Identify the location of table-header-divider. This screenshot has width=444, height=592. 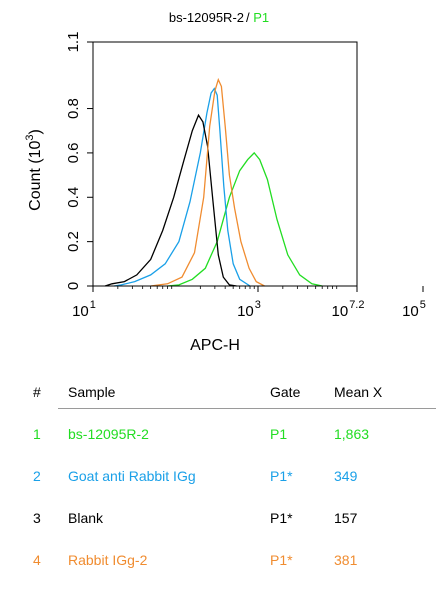
(247, 408).